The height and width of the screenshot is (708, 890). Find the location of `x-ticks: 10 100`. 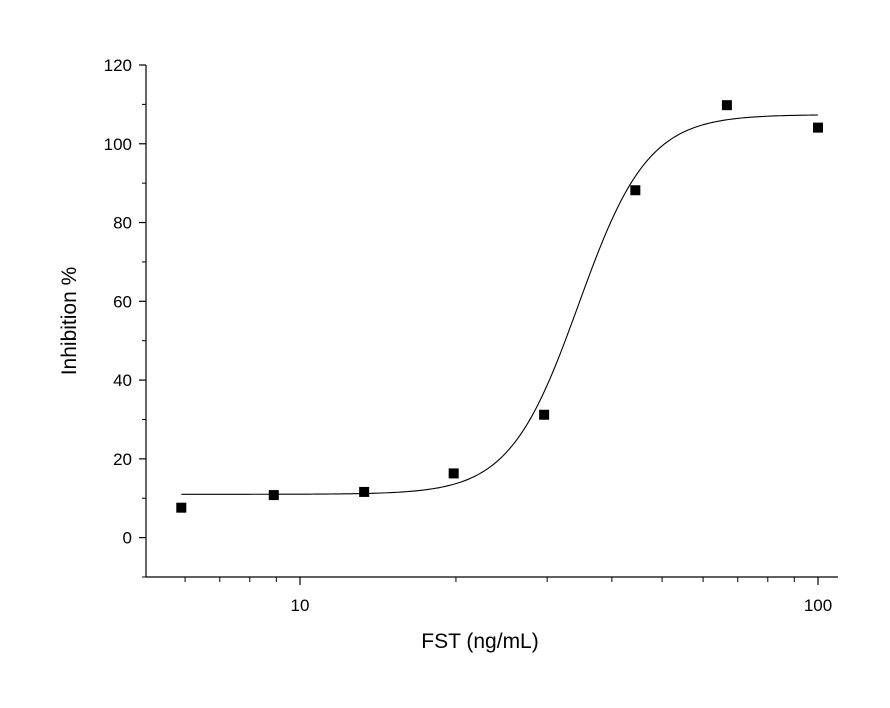

x-ticks: 10 100 is located at coordinates (508, 596).